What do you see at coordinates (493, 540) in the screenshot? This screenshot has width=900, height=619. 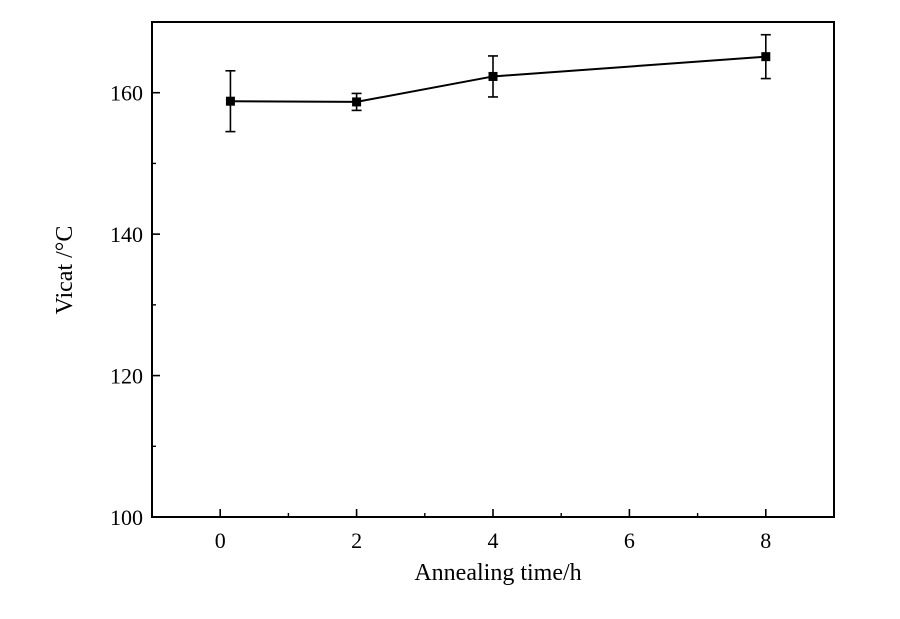 I see `x-tick-label: 4` at bounding box center [493, 540].